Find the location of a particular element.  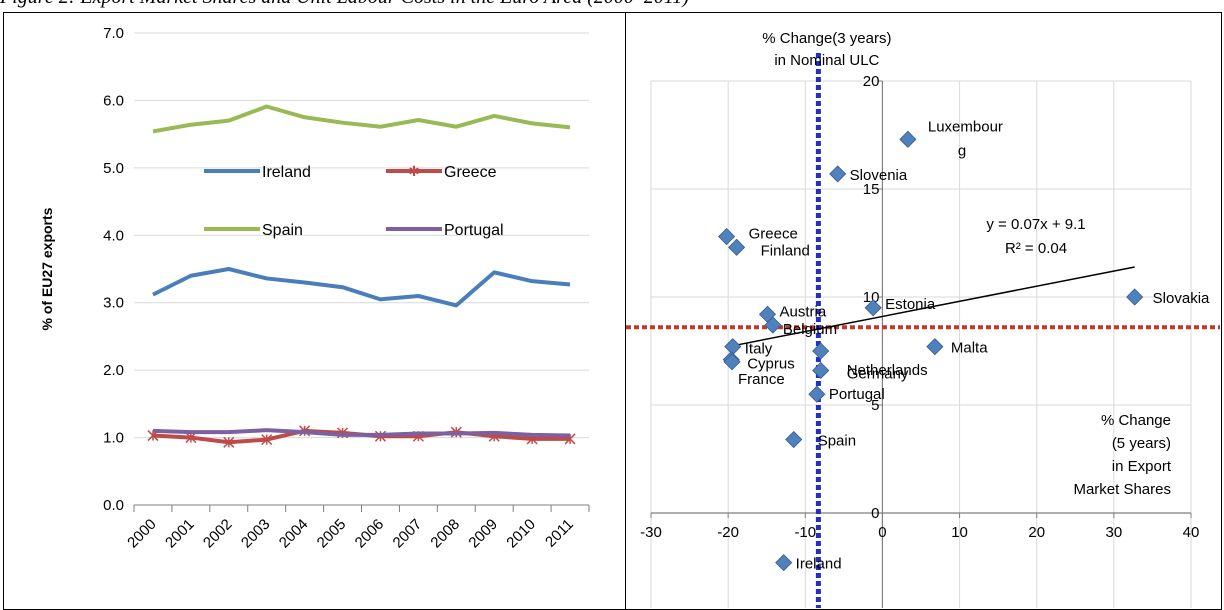

x-tick-label: 2001 is located at coordinates (180, 534).